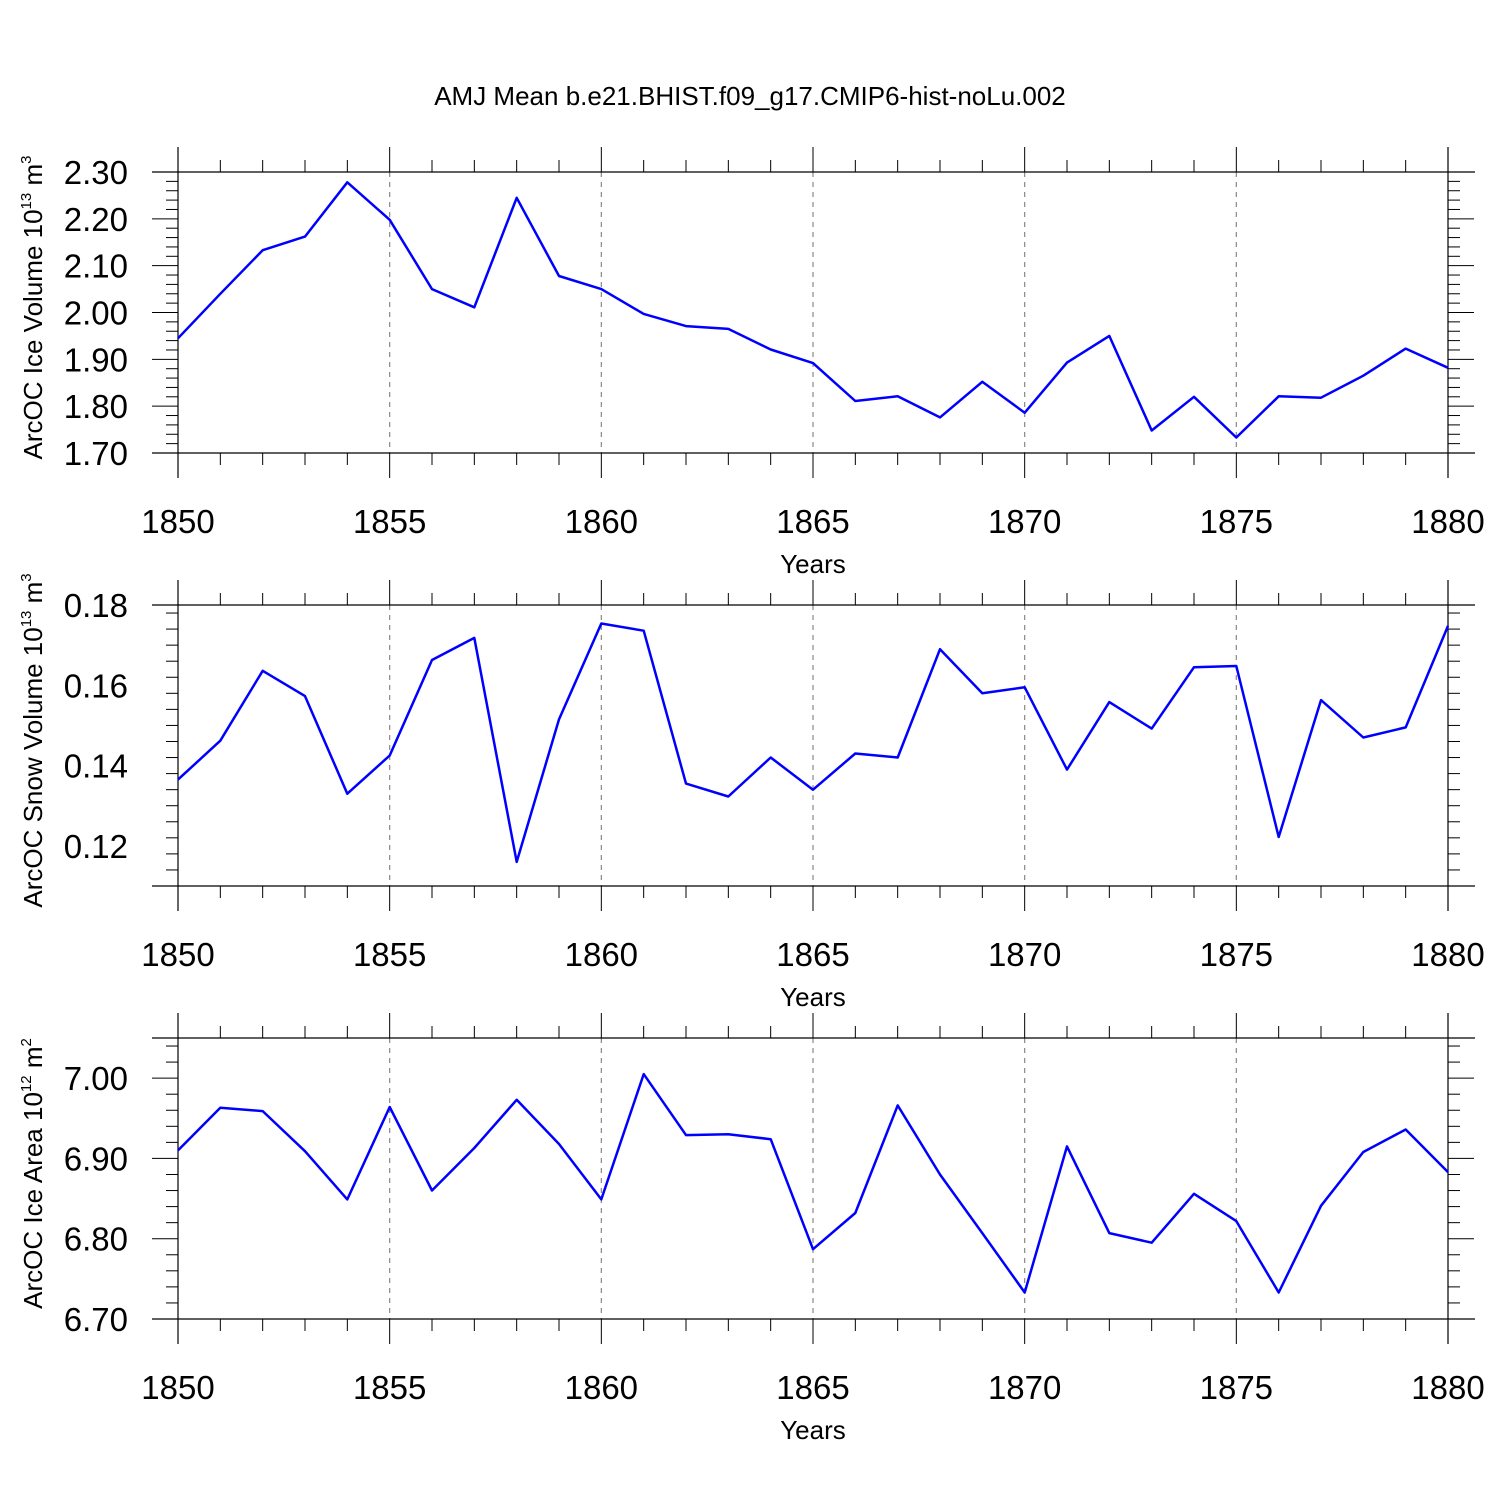  I want to click on y-axis-label-unit-exponent: 2, so click(26, 1042).